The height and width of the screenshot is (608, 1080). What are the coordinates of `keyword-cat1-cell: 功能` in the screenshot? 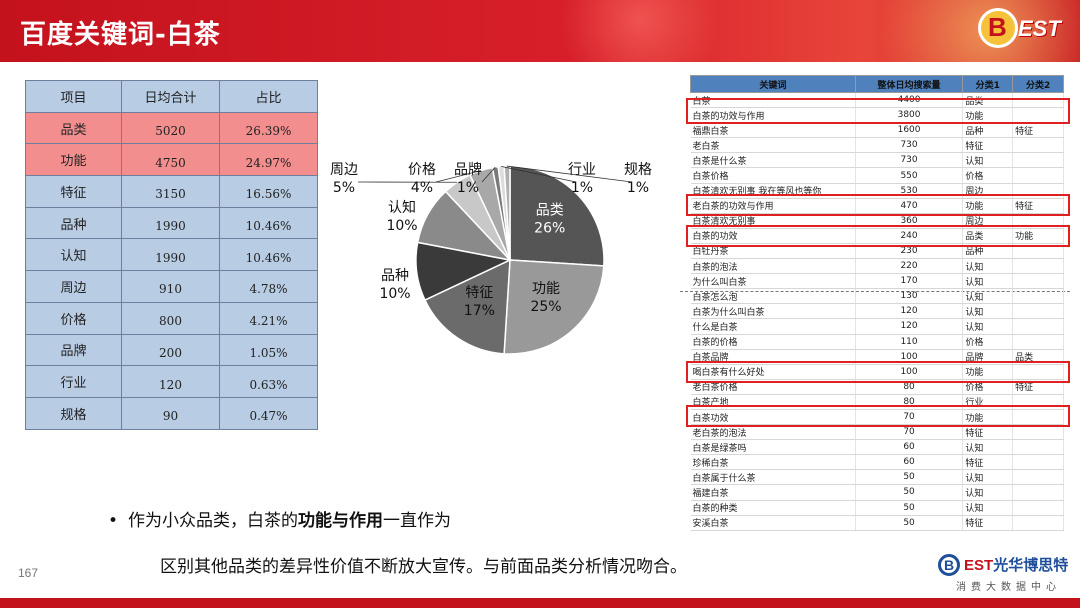 It's located at (988, 206).